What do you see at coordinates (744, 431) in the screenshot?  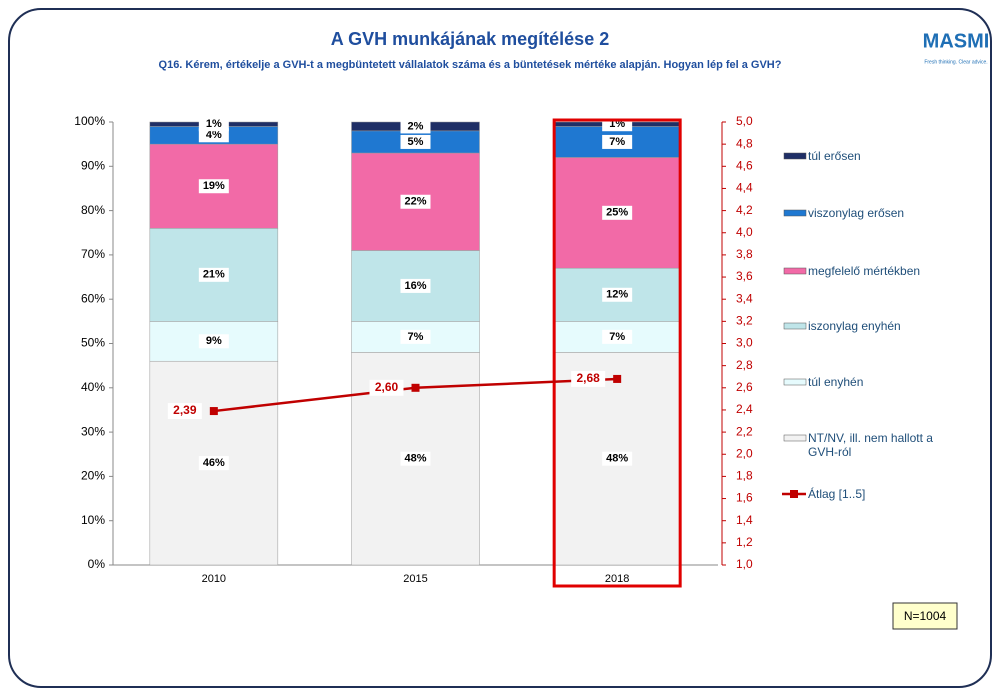 I see `y2-tick-label: 2,2` at bounding box center [744, 431].